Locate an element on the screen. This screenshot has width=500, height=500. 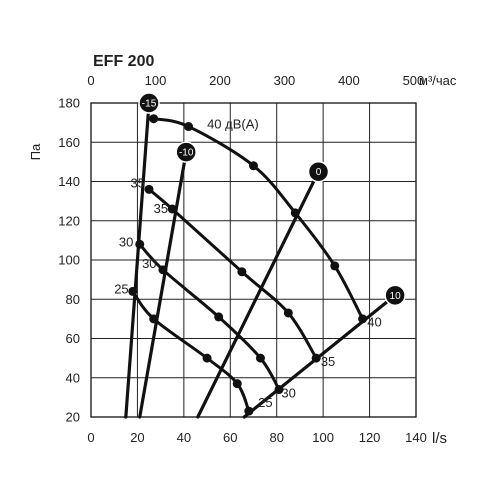
noise-curve-label: 40 is located at coordinates (374, 322).